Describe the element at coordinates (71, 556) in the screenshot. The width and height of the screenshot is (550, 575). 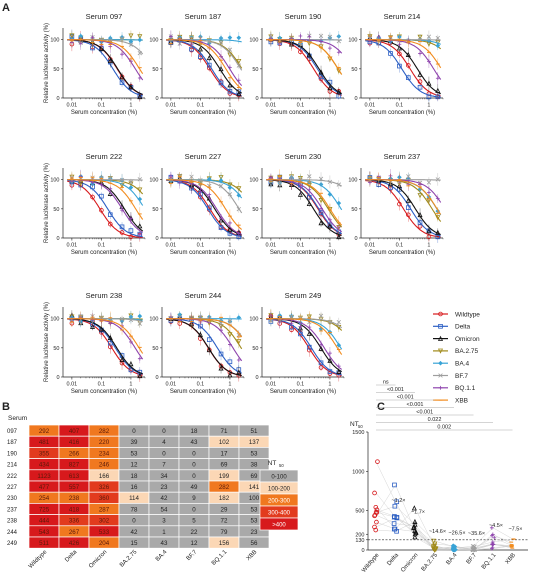
I see `heatmap-col-label: Delta` at that location.